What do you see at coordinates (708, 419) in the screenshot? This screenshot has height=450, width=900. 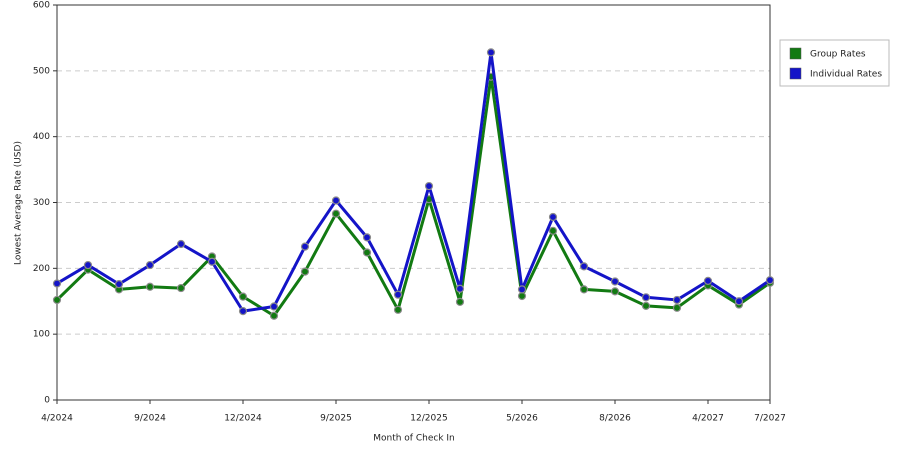 I see `x-tick-label: 4/2027` at bounding box center [708, 419].